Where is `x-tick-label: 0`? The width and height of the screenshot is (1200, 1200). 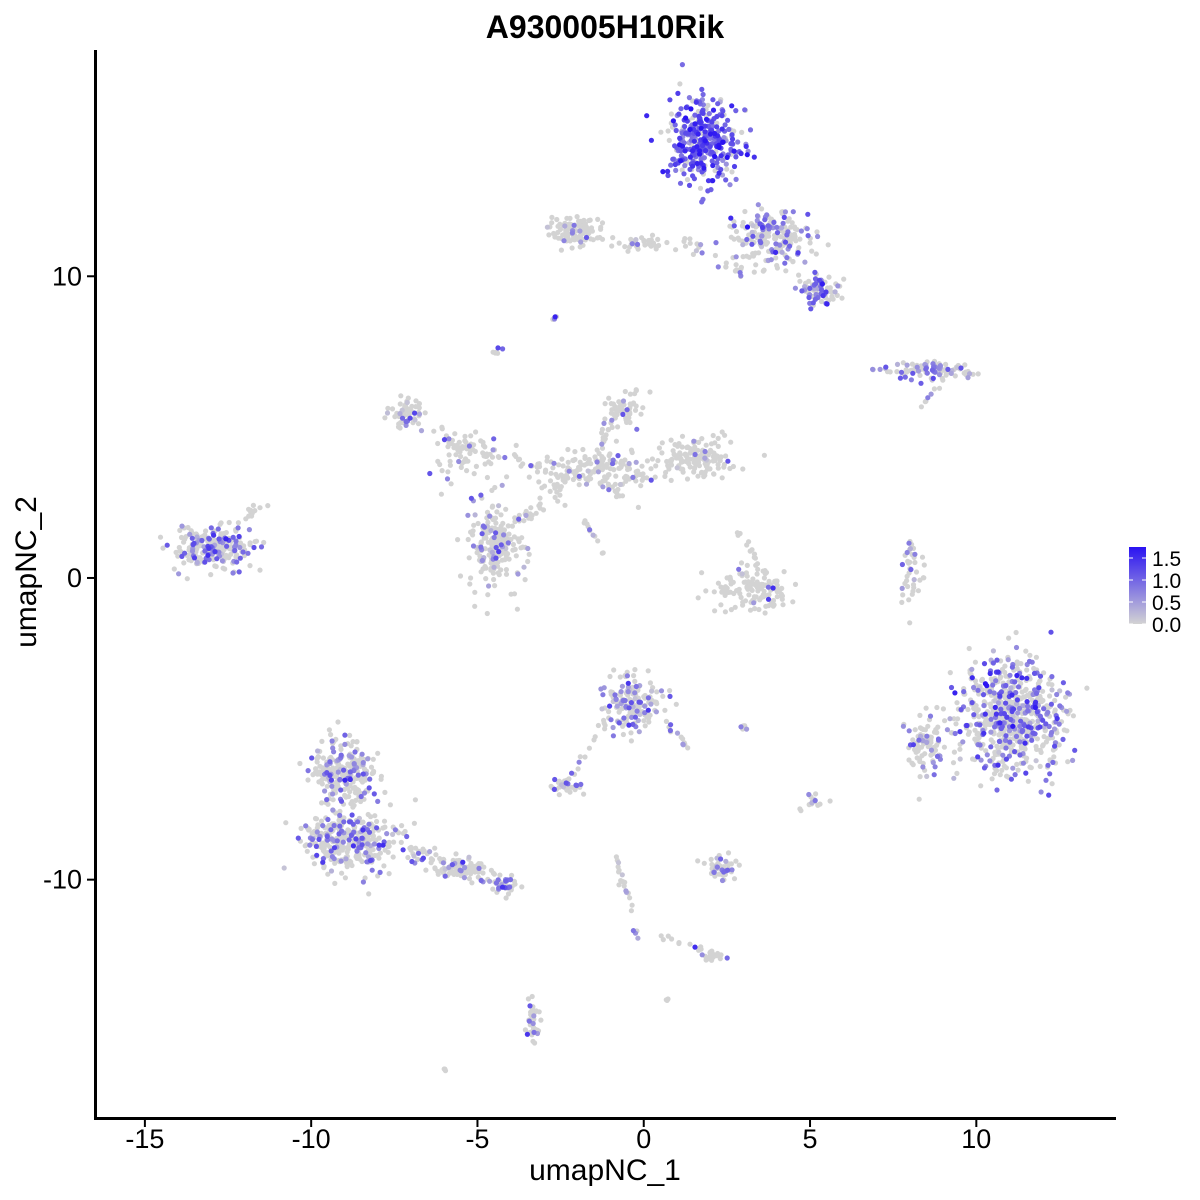
x-tick-label: 0 is located at coordinates (643, 1139).